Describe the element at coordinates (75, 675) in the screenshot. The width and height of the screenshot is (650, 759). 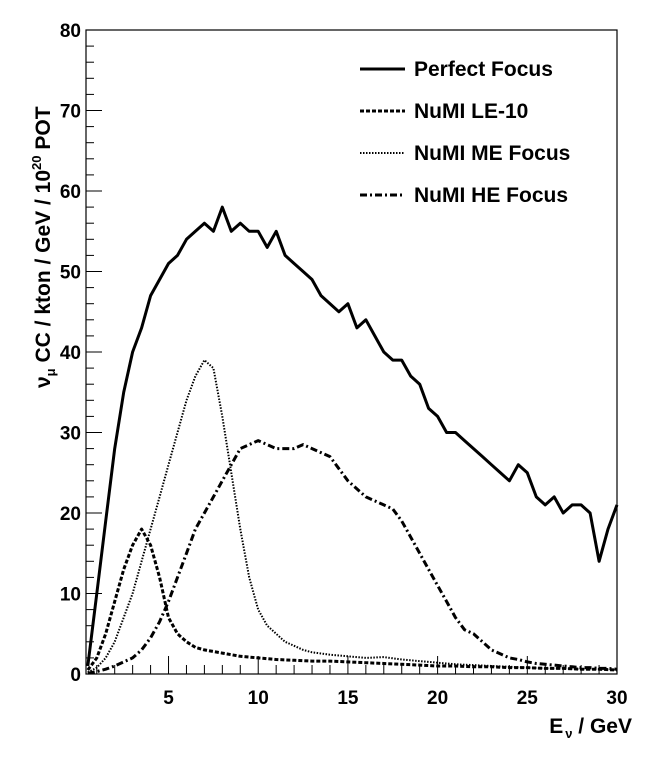
I see `y-tick-label: 0` at that location.